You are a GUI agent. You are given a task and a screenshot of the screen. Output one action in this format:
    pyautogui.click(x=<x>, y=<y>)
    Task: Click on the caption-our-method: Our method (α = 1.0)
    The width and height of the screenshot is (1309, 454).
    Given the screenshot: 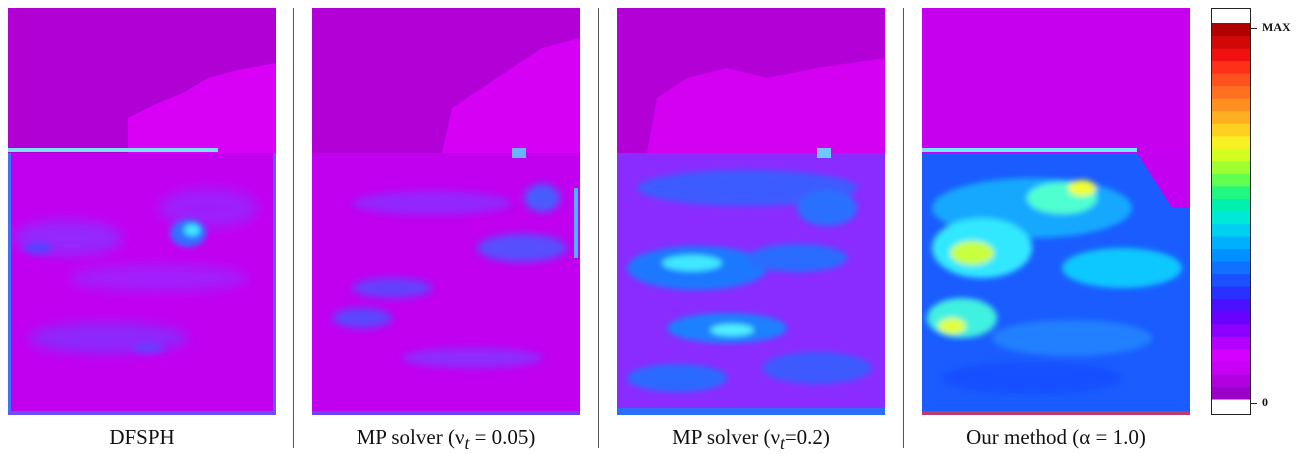 What is the action you would take?
    pyautogui.click(x=1056, y=437)
    